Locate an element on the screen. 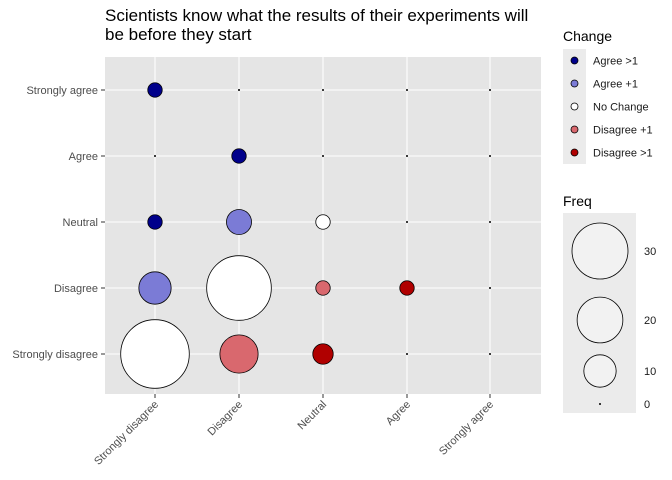  chart-title-line-2: be before they start is located at coordinates (178, 34).